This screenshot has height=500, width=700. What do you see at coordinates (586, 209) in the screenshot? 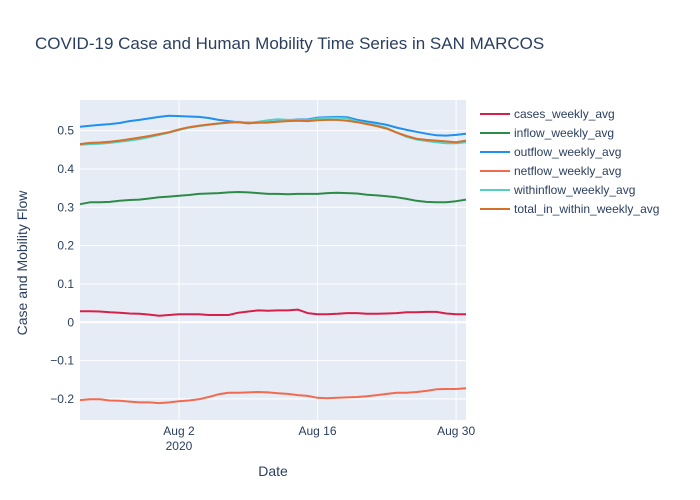
I see `legend-label: total_in_within_weekly_avg` at bounding box center [586, 209].